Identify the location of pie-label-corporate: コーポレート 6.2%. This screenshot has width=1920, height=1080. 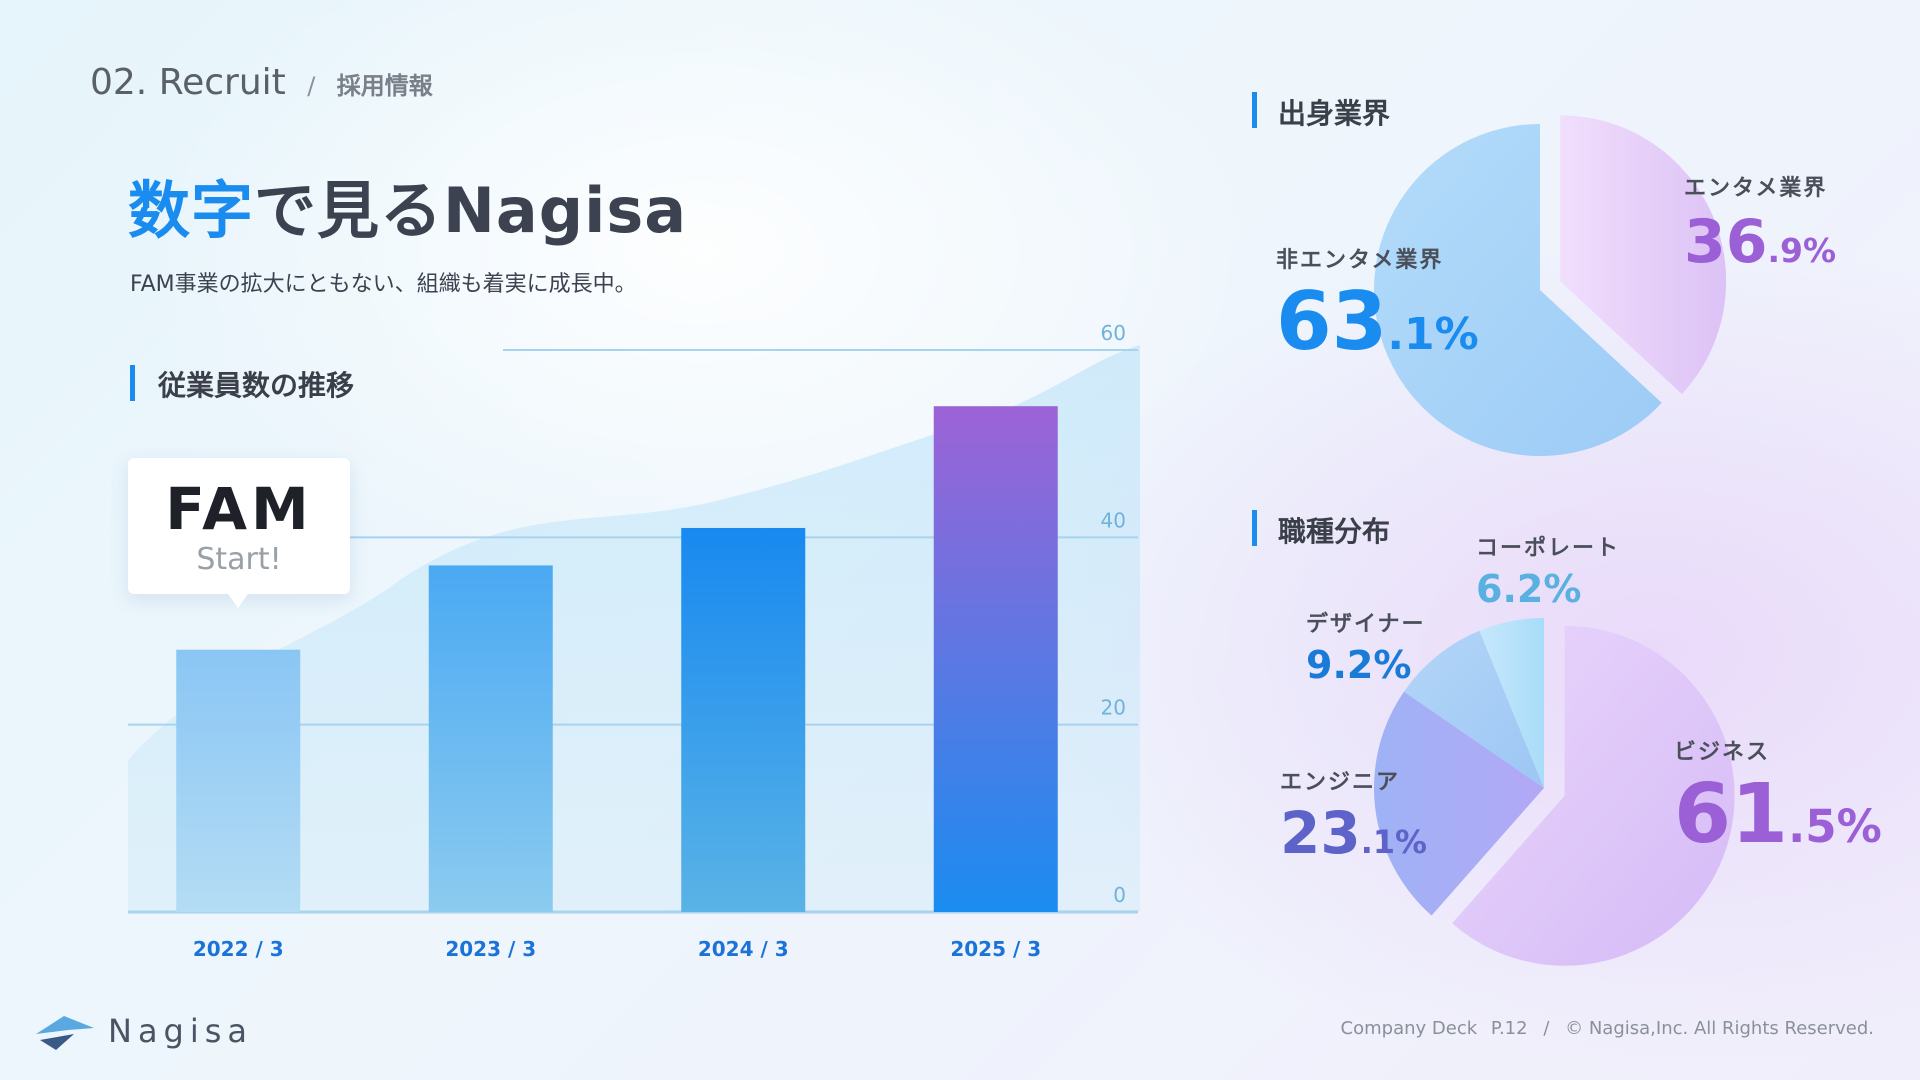
(1548, 569).